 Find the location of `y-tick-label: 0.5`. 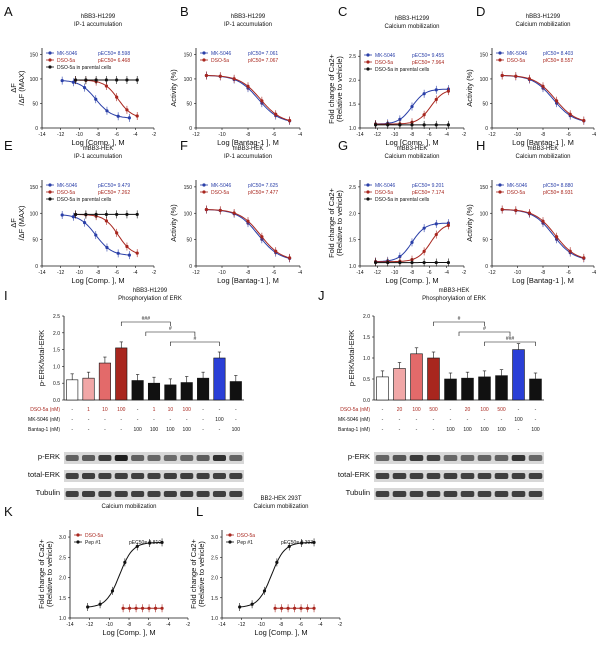

y-tick-label: 0.5 is located at coordinates (56, 384).